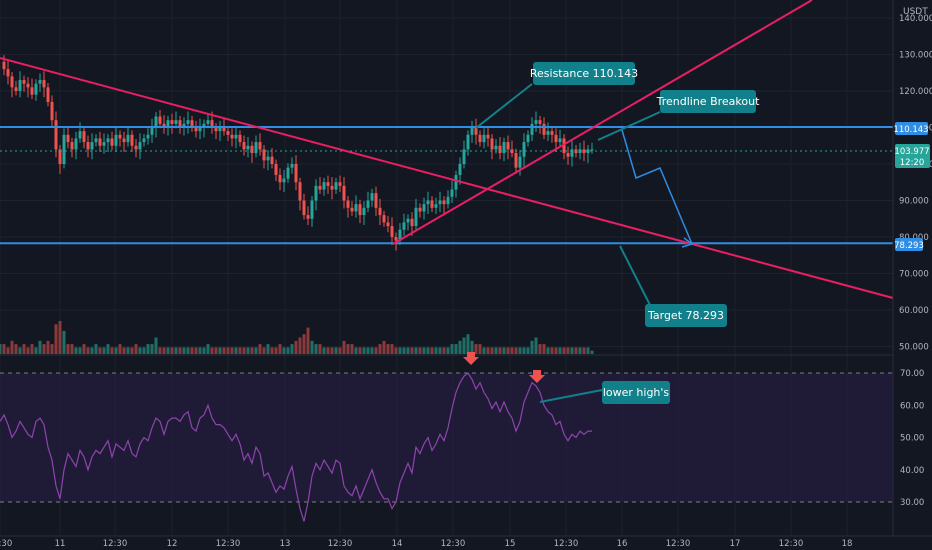 Image resolution: width=932 pixels, height=550 pixels. I want to click on current-price-time: 12:20, so click(912, 163).